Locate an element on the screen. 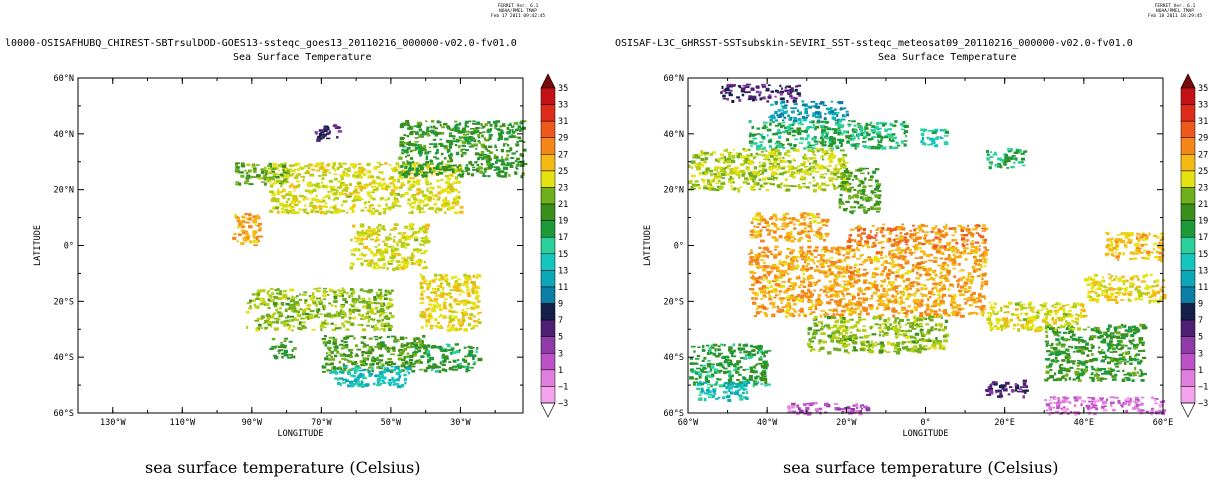  y-tick-label: 20°S is located at coordinates (64, 302).